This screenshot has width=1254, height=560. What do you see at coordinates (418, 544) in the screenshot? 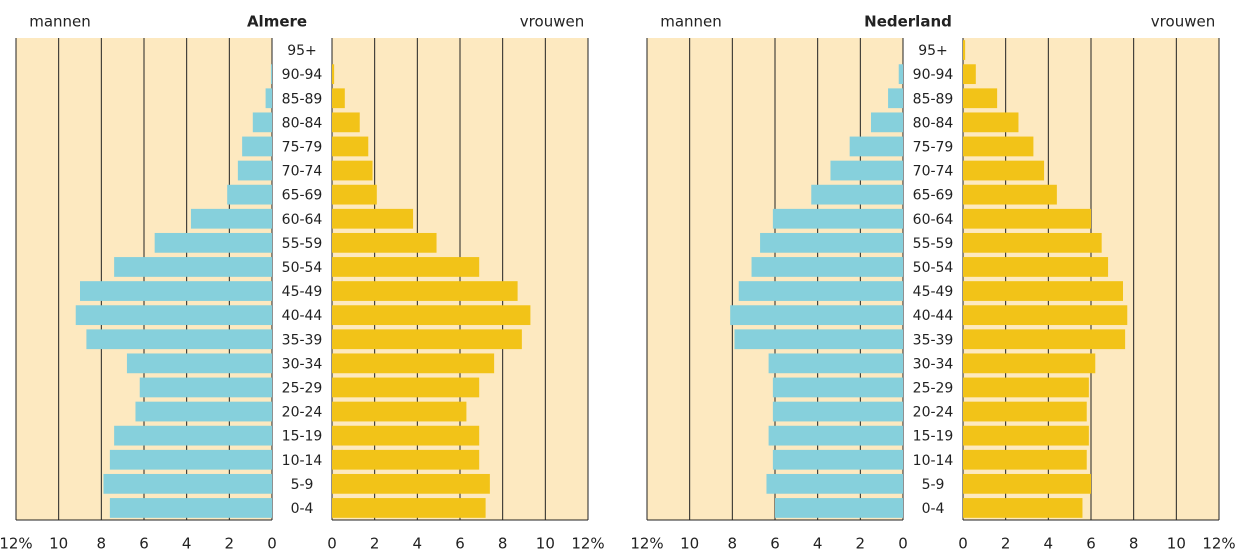
I see `x-tick-label: 4` at bounding box center [418, 544].